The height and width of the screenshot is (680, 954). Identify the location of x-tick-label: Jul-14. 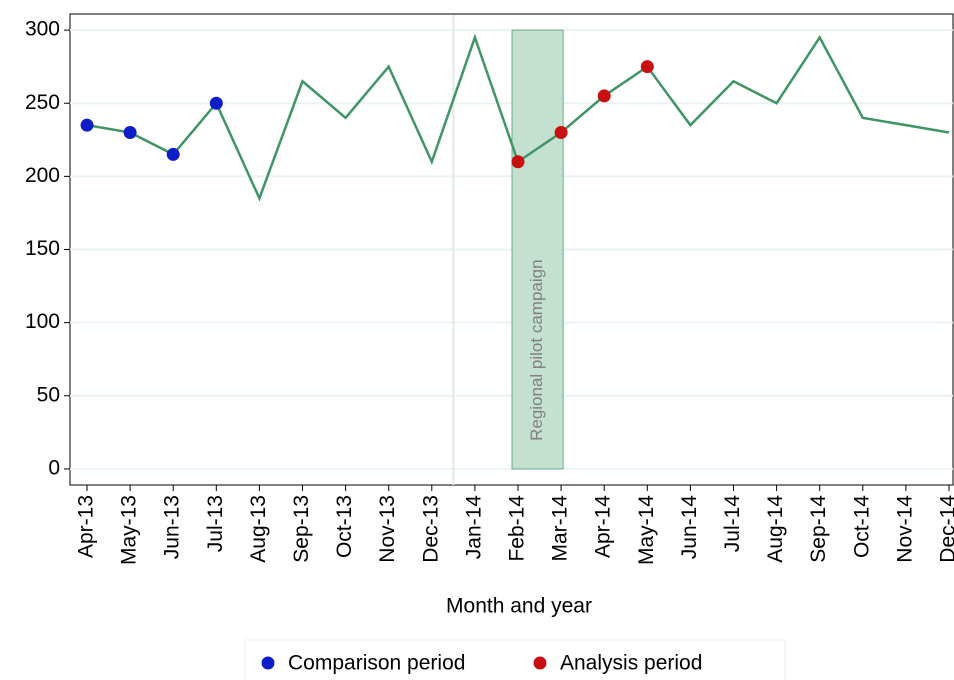
(732, 524).